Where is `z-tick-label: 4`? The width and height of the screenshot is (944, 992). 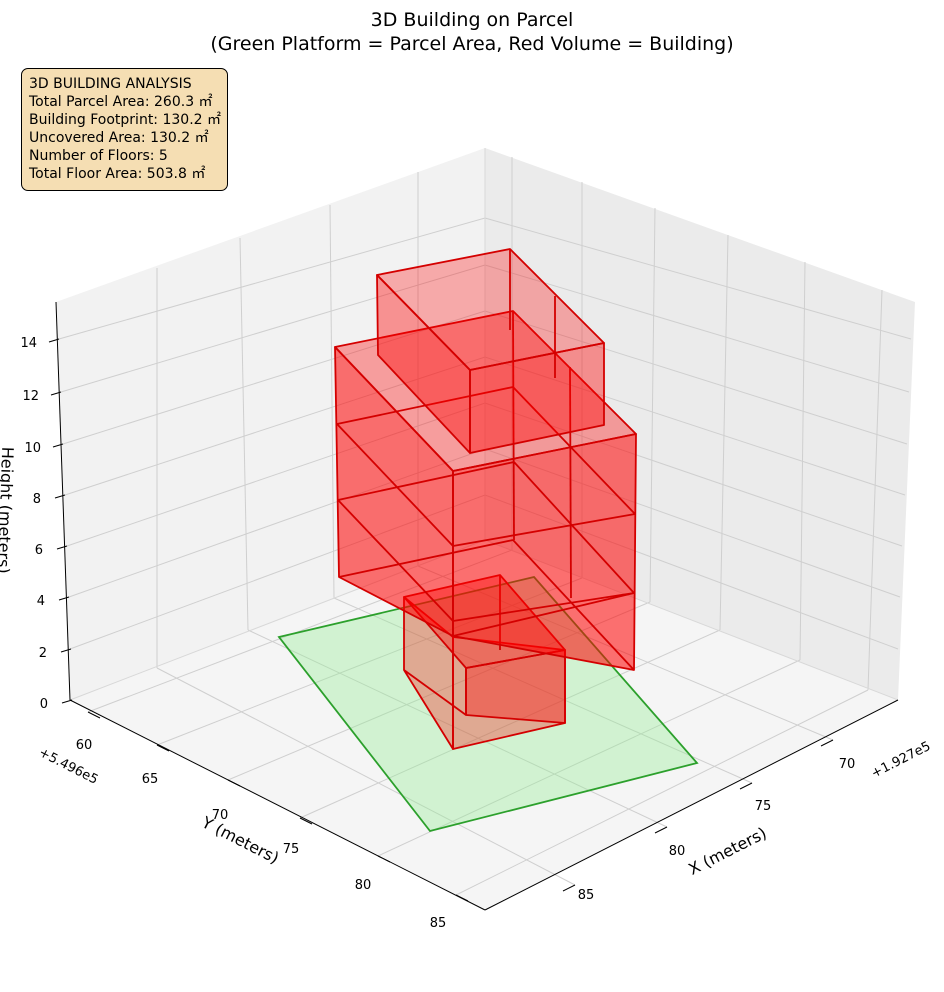 z-tick-label: 4 is located at coordinates (41, 601).